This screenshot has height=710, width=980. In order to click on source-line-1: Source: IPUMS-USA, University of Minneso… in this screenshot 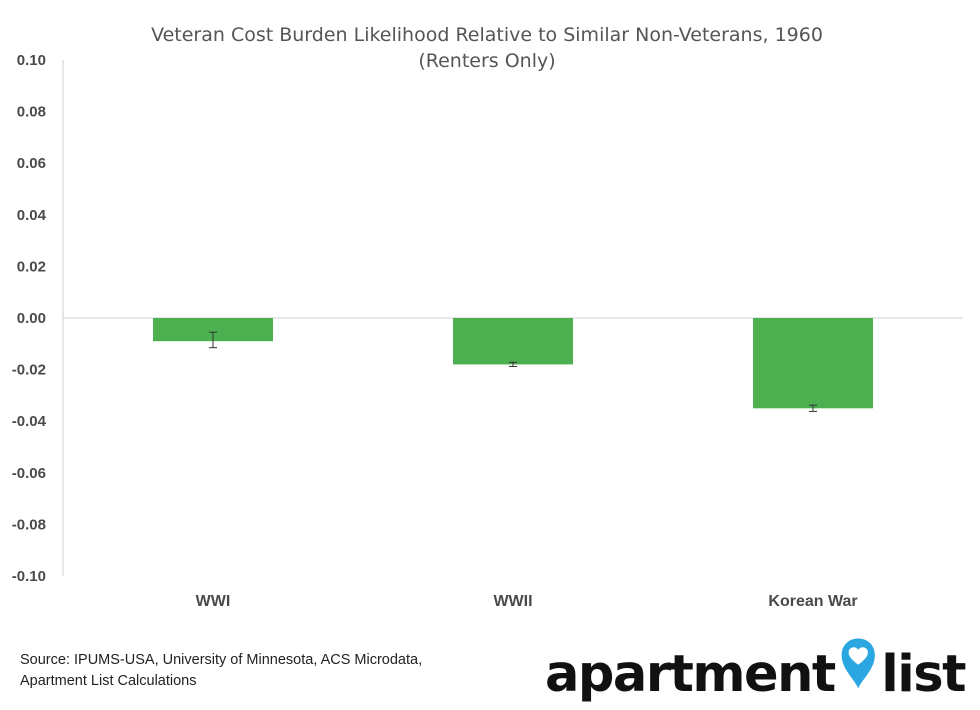, I will do `click(221, 660)`.